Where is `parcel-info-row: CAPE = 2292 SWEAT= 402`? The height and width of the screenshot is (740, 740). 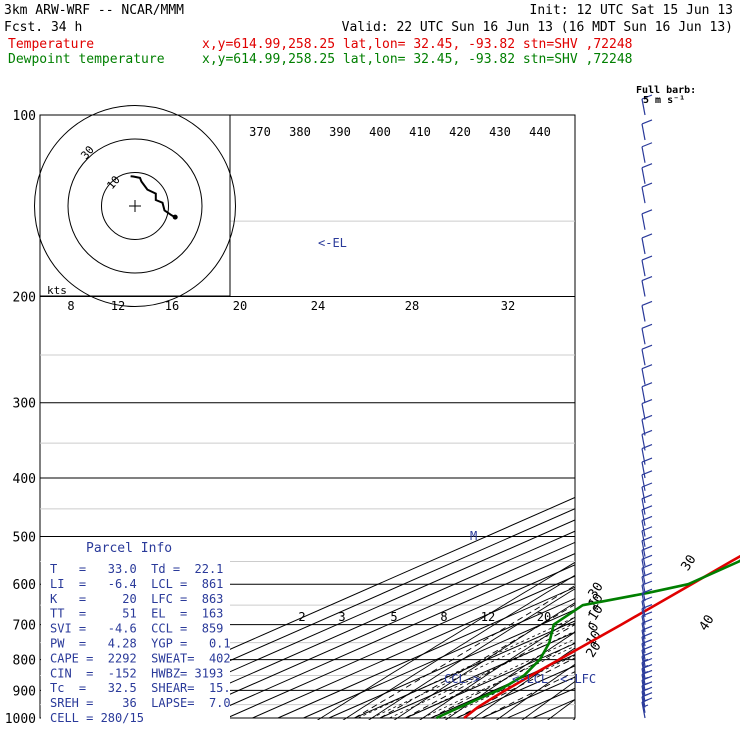 parcel-info-row: CAPE = 2292 SWEAT= 402 is located at coordinates (140, 658).